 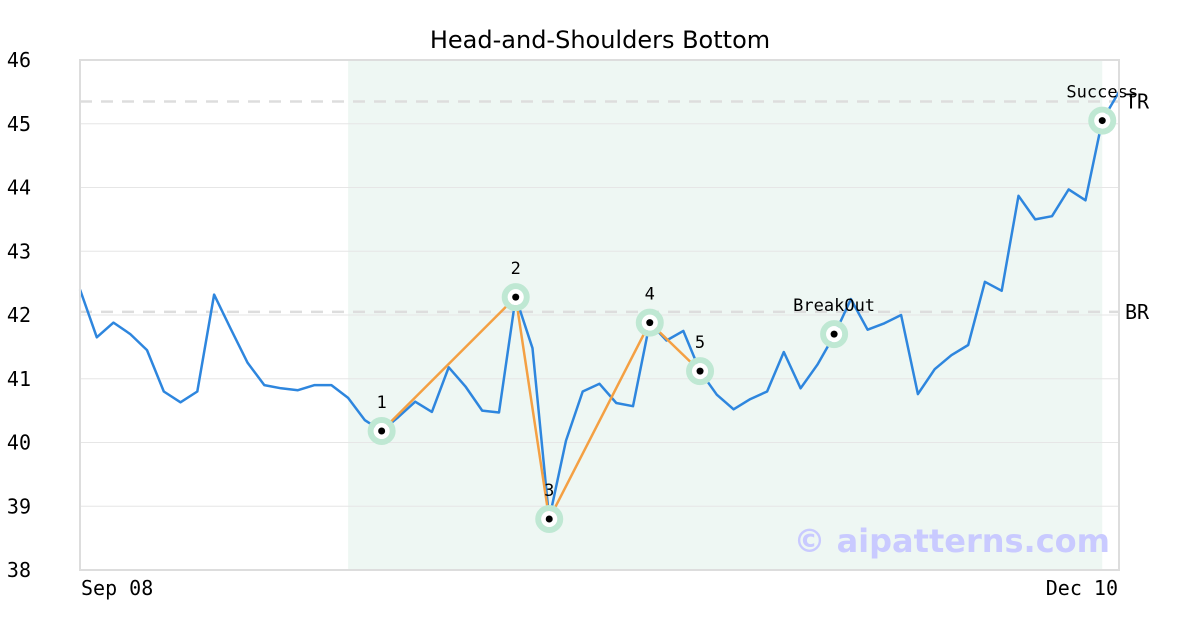 What do you see at coordinates (382, 403) in the screenshot?
I see `annotation-label: 1` at bounding box center [382, 403].